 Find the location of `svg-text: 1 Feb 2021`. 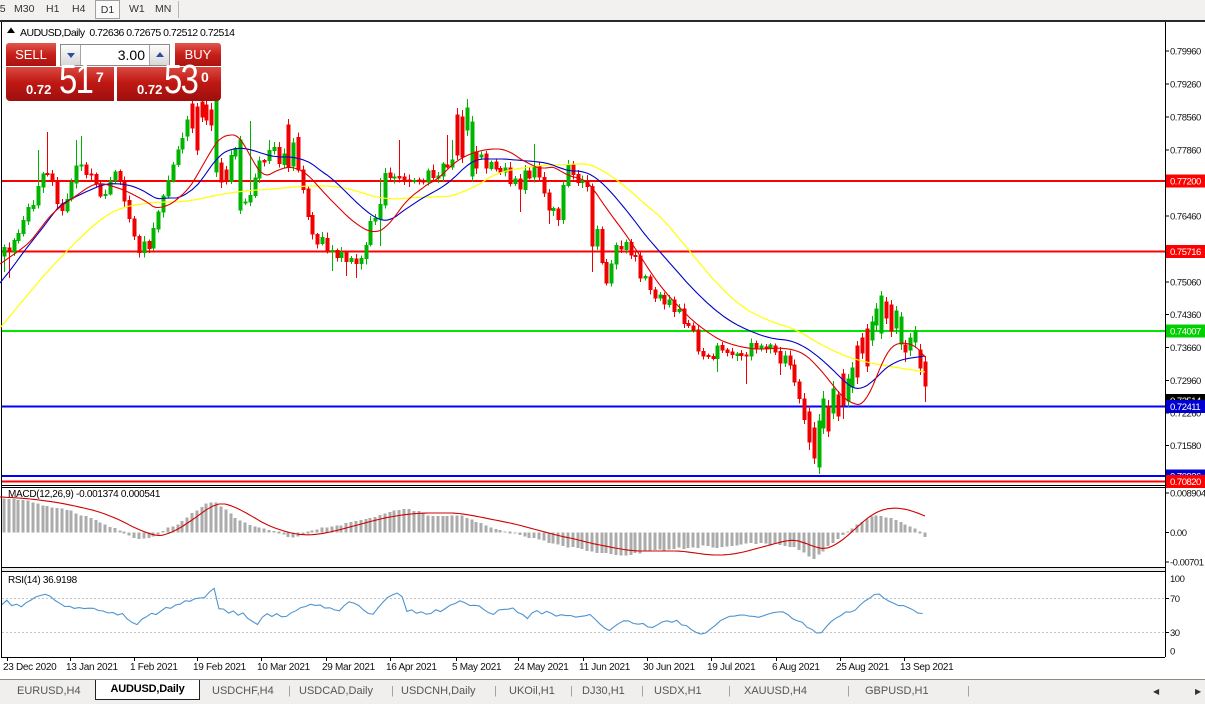

svg-text: 1 Feb 2021 is located at coordinates (154, 667).